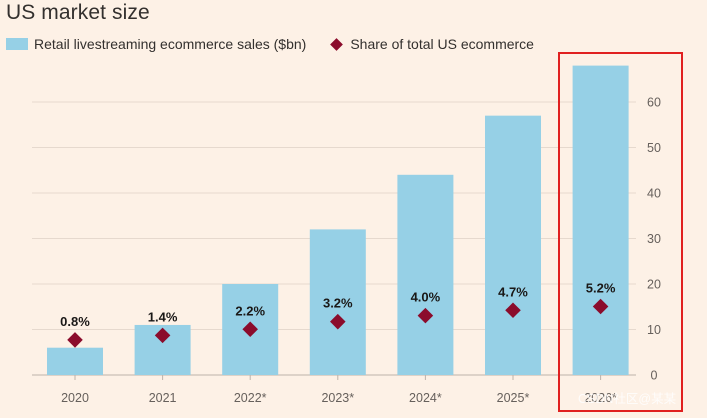  Describe the element at coordinates (337, 398) in the screenshot. I see `x-tick-label: 2023*` at that location.